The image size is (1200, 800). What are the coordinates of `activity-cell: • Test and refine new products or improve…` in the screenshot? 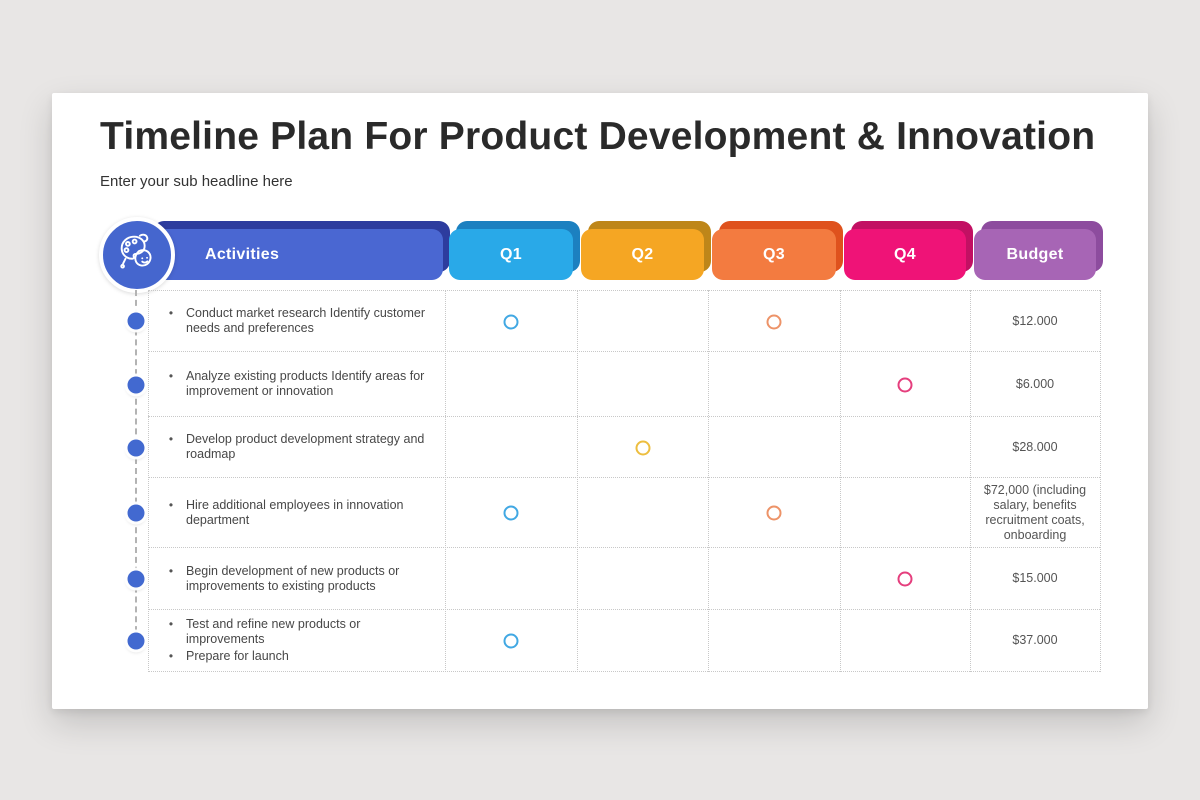 It's located at (296, 640).